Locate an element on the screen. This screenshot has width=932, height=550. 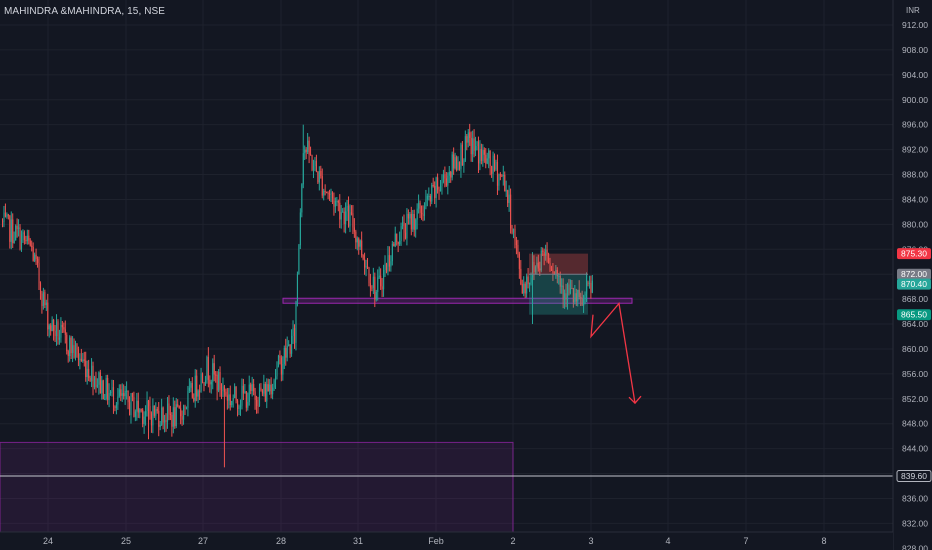
symbol-title: MAHINDRA &MAHINDRA, 15, NSE is located at coordinates (85, 11).